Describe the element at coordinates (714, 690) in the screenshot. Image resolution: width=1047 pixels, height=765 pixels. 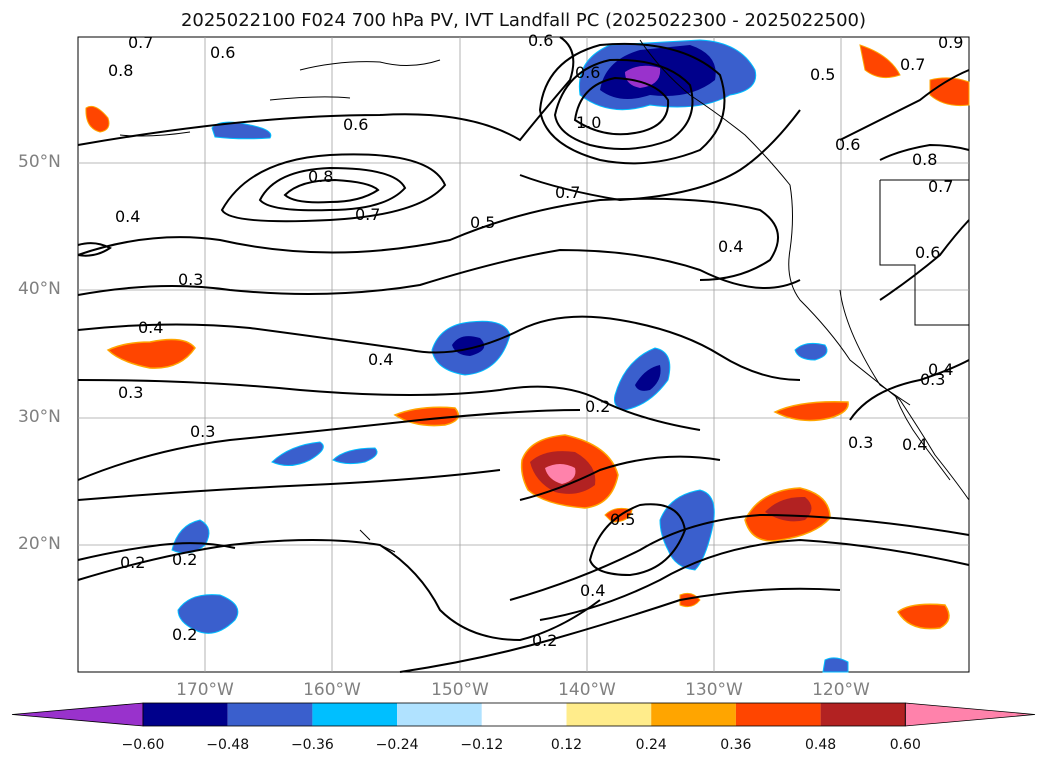
I see `lon-label-130: 130°W` at that location.